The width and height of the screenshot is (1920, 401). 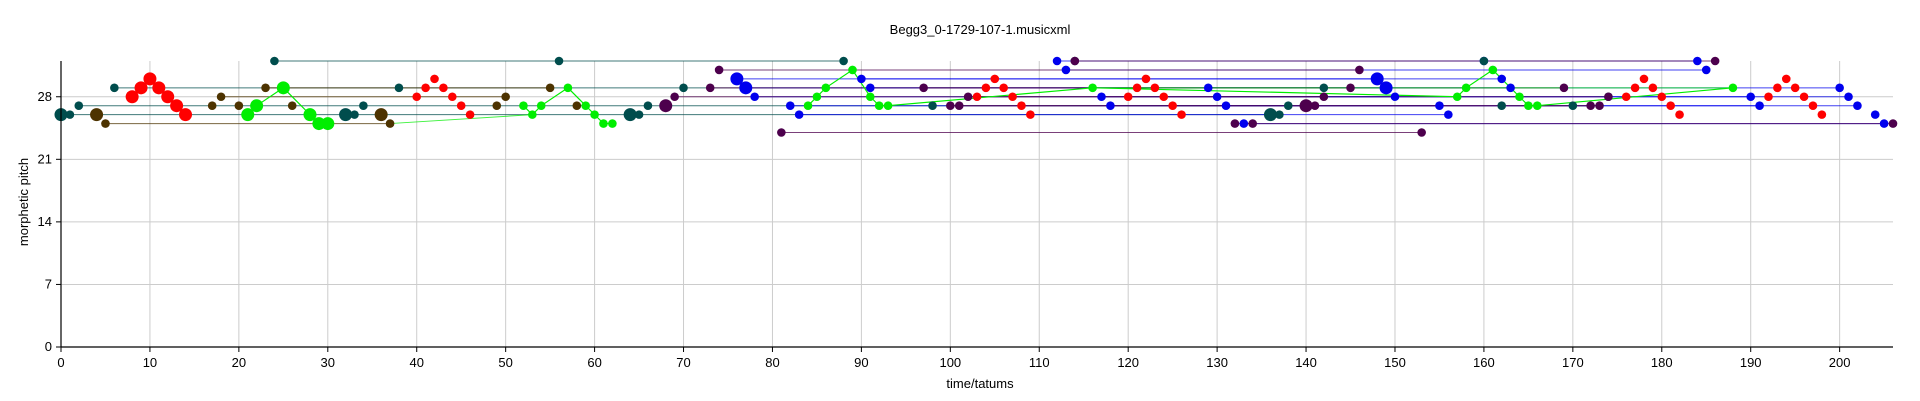 I want to click on x-tick-label: 130, so click(x=1217, y=362).